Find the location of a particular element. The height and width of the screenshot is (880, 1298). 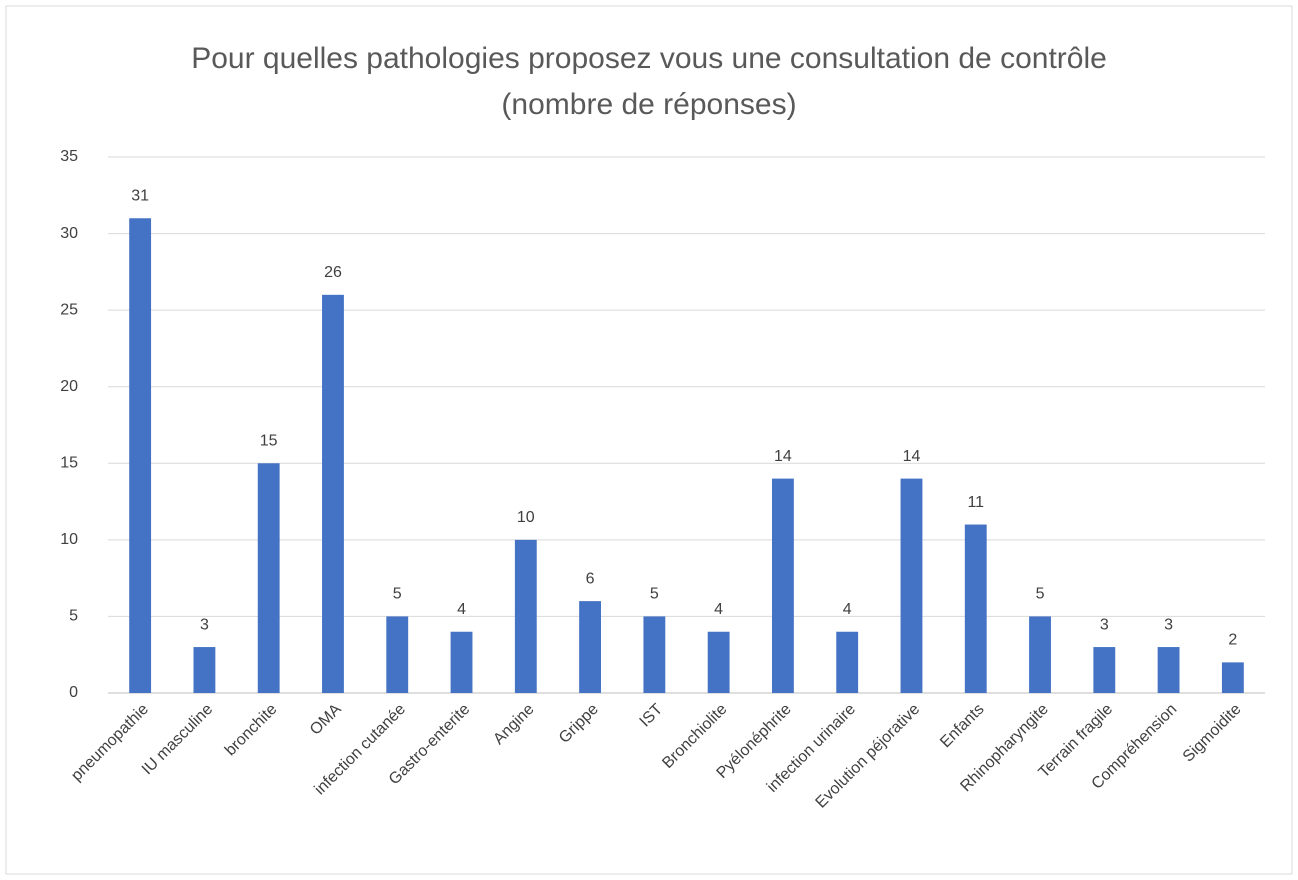

y-tick-label: 15 is located at coordinates (69, 463).